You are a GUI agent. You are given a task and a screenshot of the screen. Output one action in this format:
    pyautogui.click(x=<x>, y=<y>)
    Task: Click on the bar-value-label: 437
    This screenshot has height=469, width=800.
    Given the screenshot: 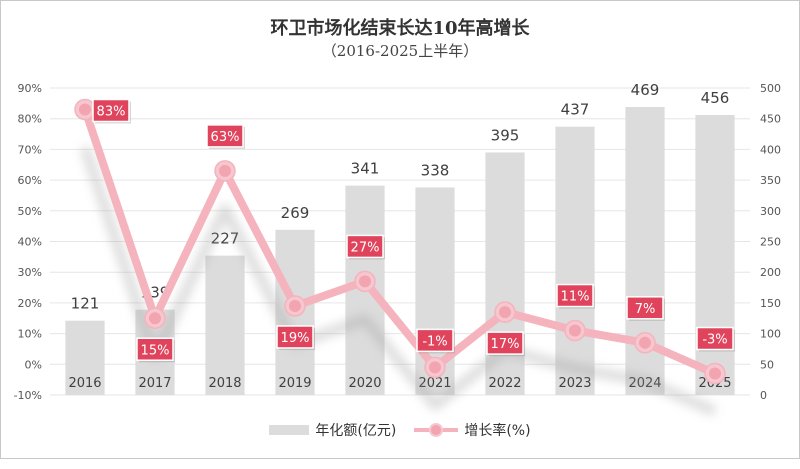 What is the action you would take?
    pyautogui.click(x=575, y=110)
    